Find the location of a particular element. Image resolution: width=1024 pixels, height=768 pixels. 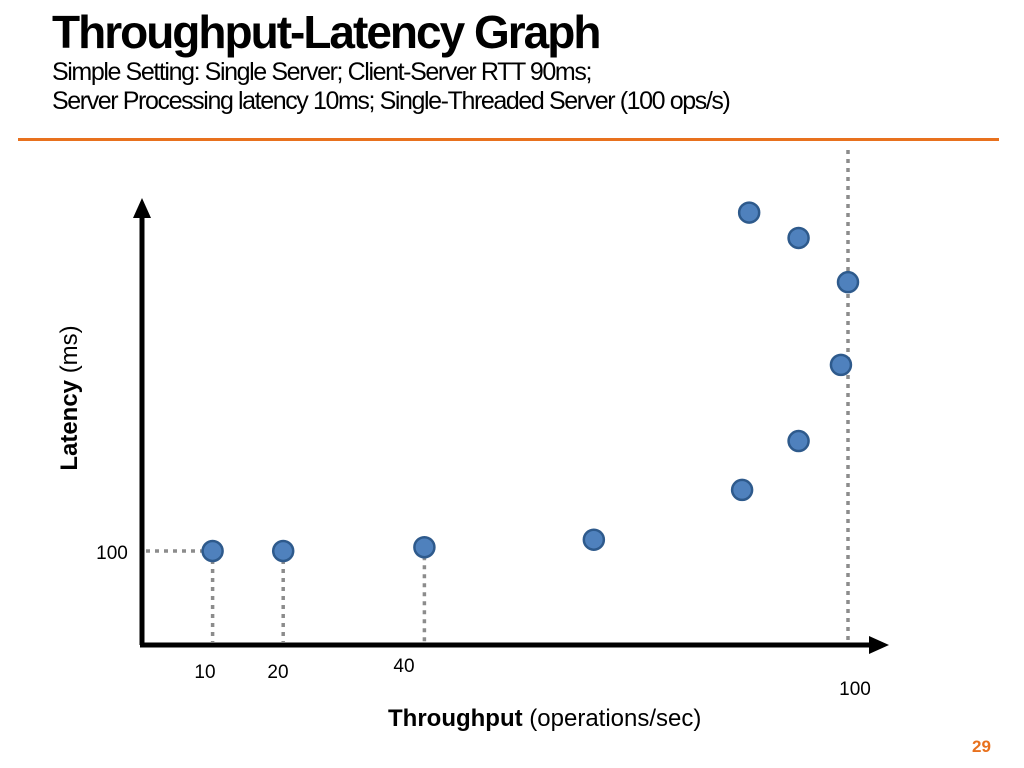

y-axis-arrowhead is located at coordinates (142, 208).